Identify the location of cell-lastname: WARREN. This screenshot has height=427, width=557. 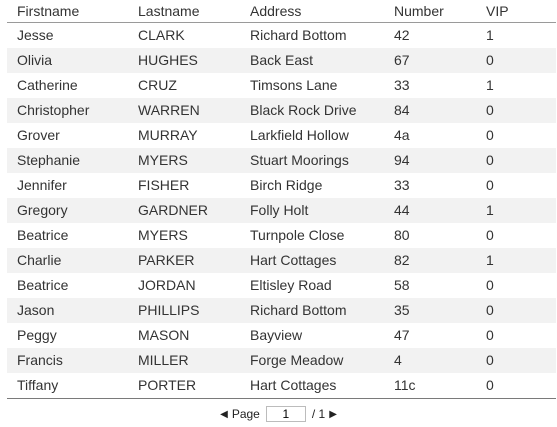
(169, 110).